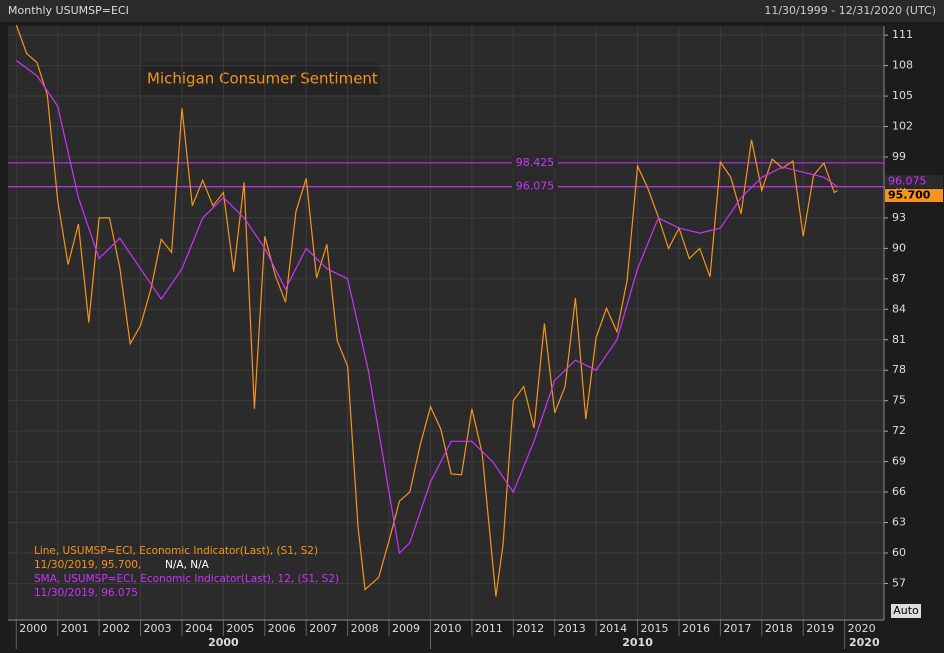 The width and height of the screenshot is (944, 653). I want to click on reference-label: 96.075, so click(535, 186).